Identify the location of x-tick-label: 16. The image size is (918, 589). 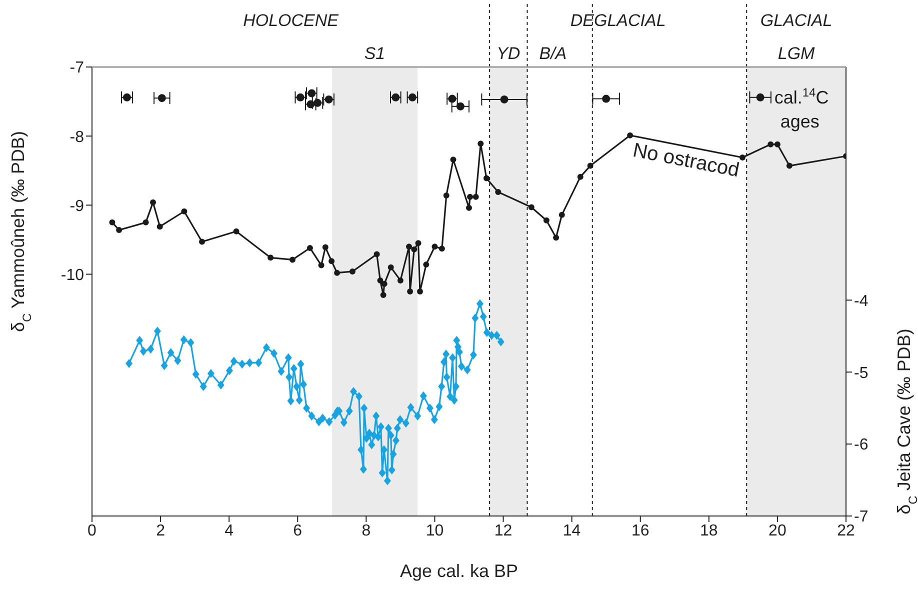
(640, 531).